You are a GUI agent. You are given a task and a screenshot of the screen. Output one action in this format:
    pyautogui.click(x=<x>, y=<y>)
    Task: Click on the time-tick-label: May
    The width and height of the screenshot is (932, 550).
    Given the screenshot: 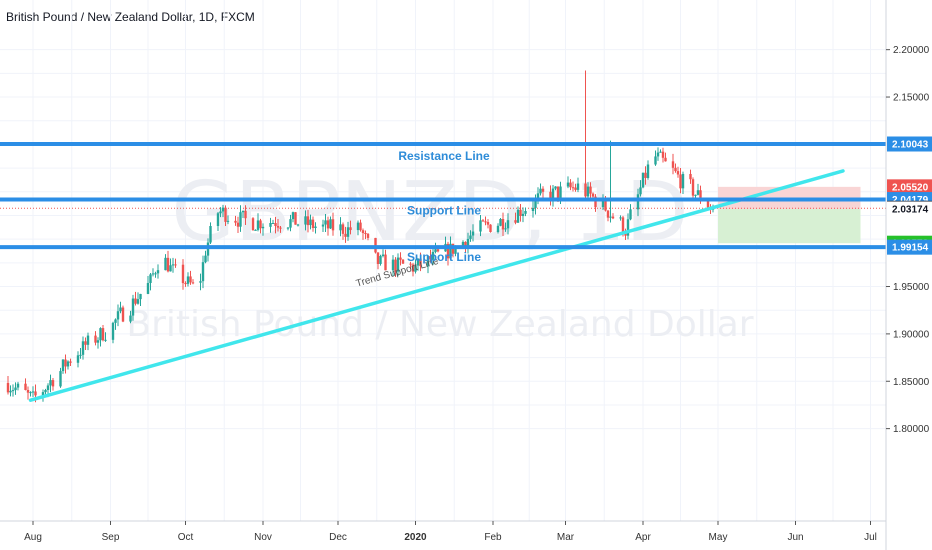 What is the action you would take?
    pyautogui.click(x=718, y=537)
    